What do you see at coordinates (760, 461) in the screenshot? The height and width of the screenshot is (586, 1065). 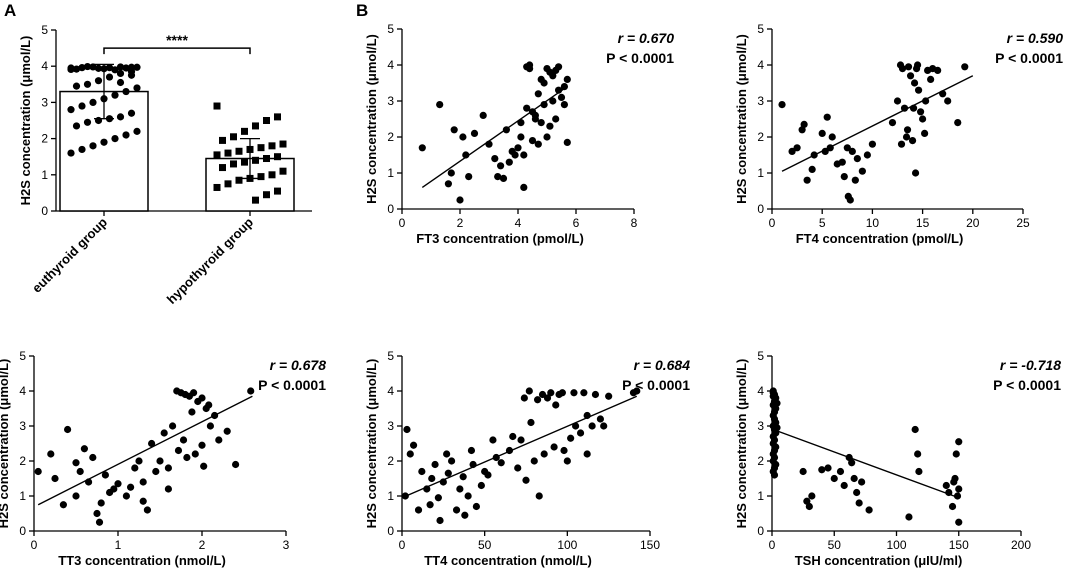 I see `tsh-y-tick-label: 2` at bounding box center [760, 461].